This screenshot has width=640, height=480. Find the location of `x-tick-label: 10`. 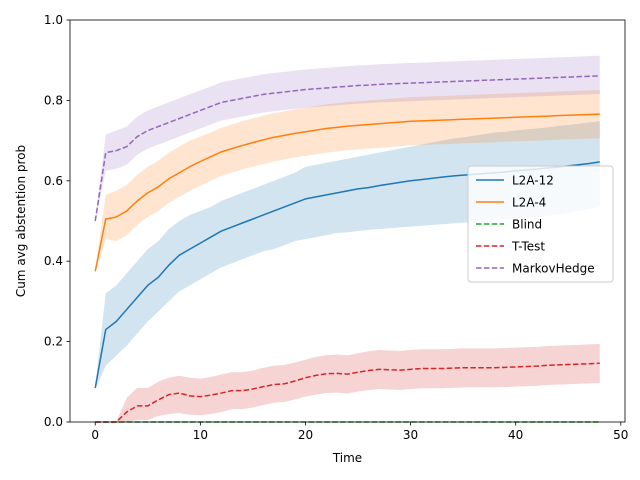

x-tick-label: 10 is located at coordinates (200, 435).